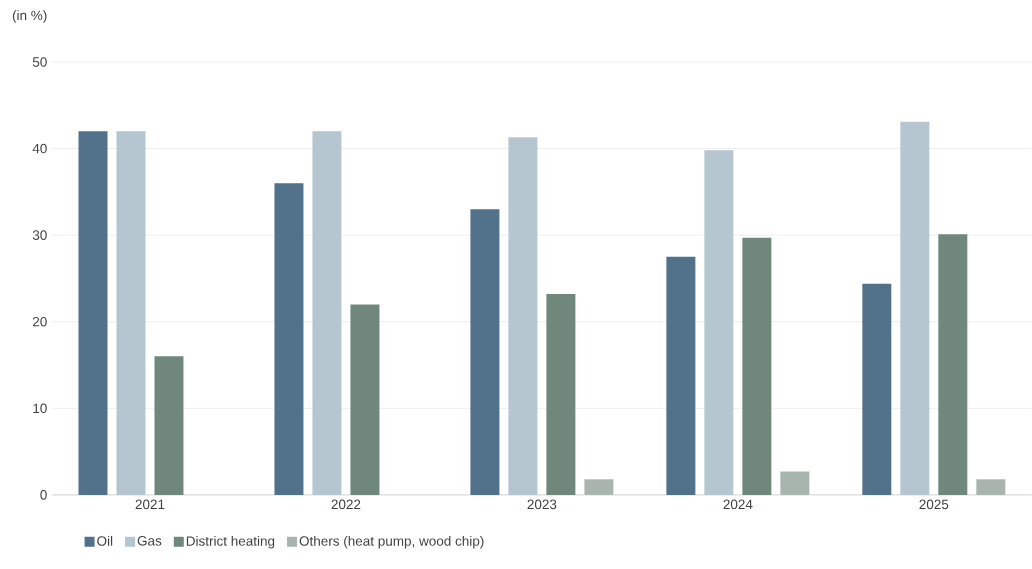 This screenshot has height=569, width=1032. I want to click on y-tick-label: 0, so click(43, 495).